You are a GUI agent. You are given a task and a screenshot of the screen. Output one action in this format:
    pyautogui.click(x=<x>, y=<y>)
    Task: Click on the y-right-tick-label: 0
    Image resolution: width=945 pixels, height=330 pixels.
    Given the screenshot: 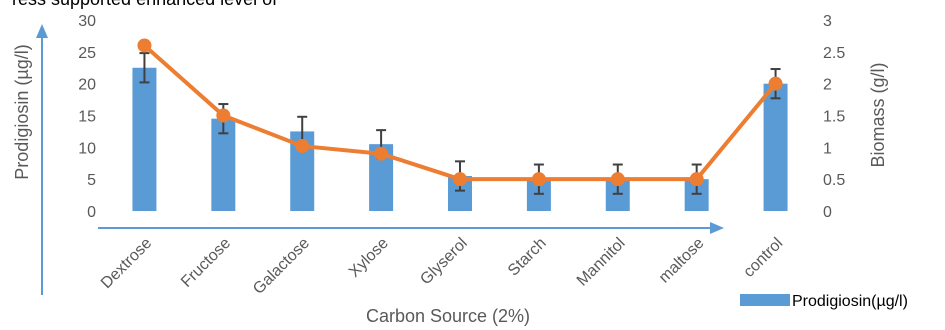 What is the action you would take?
    pyautogui.click(x=827, y=212)
    